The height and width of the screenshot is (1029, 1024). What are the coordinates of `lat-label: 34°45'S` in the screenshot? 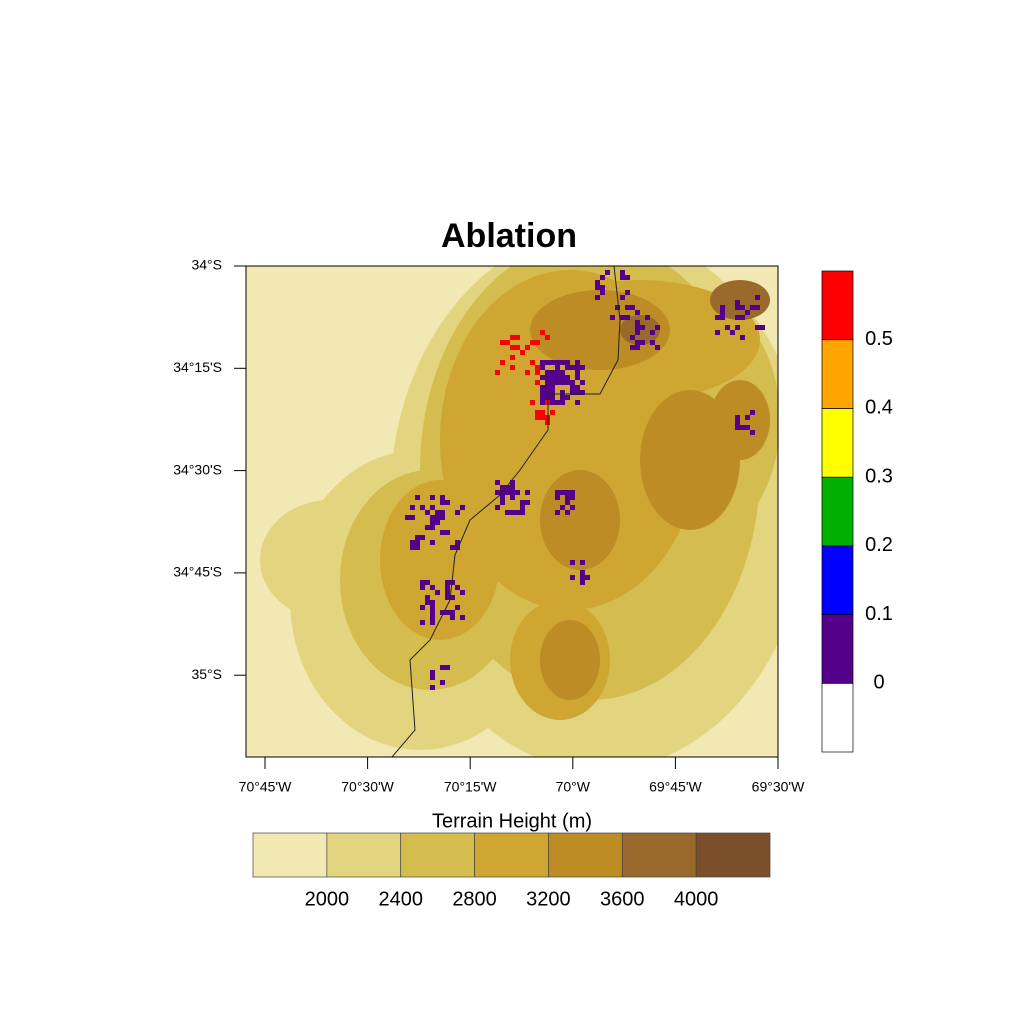 It's located at (197, 572).